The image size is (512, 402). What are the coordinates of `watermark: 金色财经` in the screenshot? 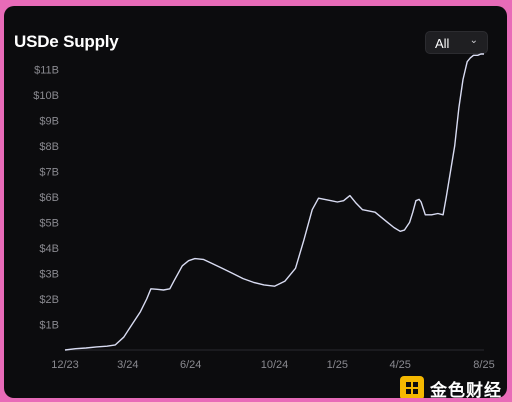 It's located at (451, 385).